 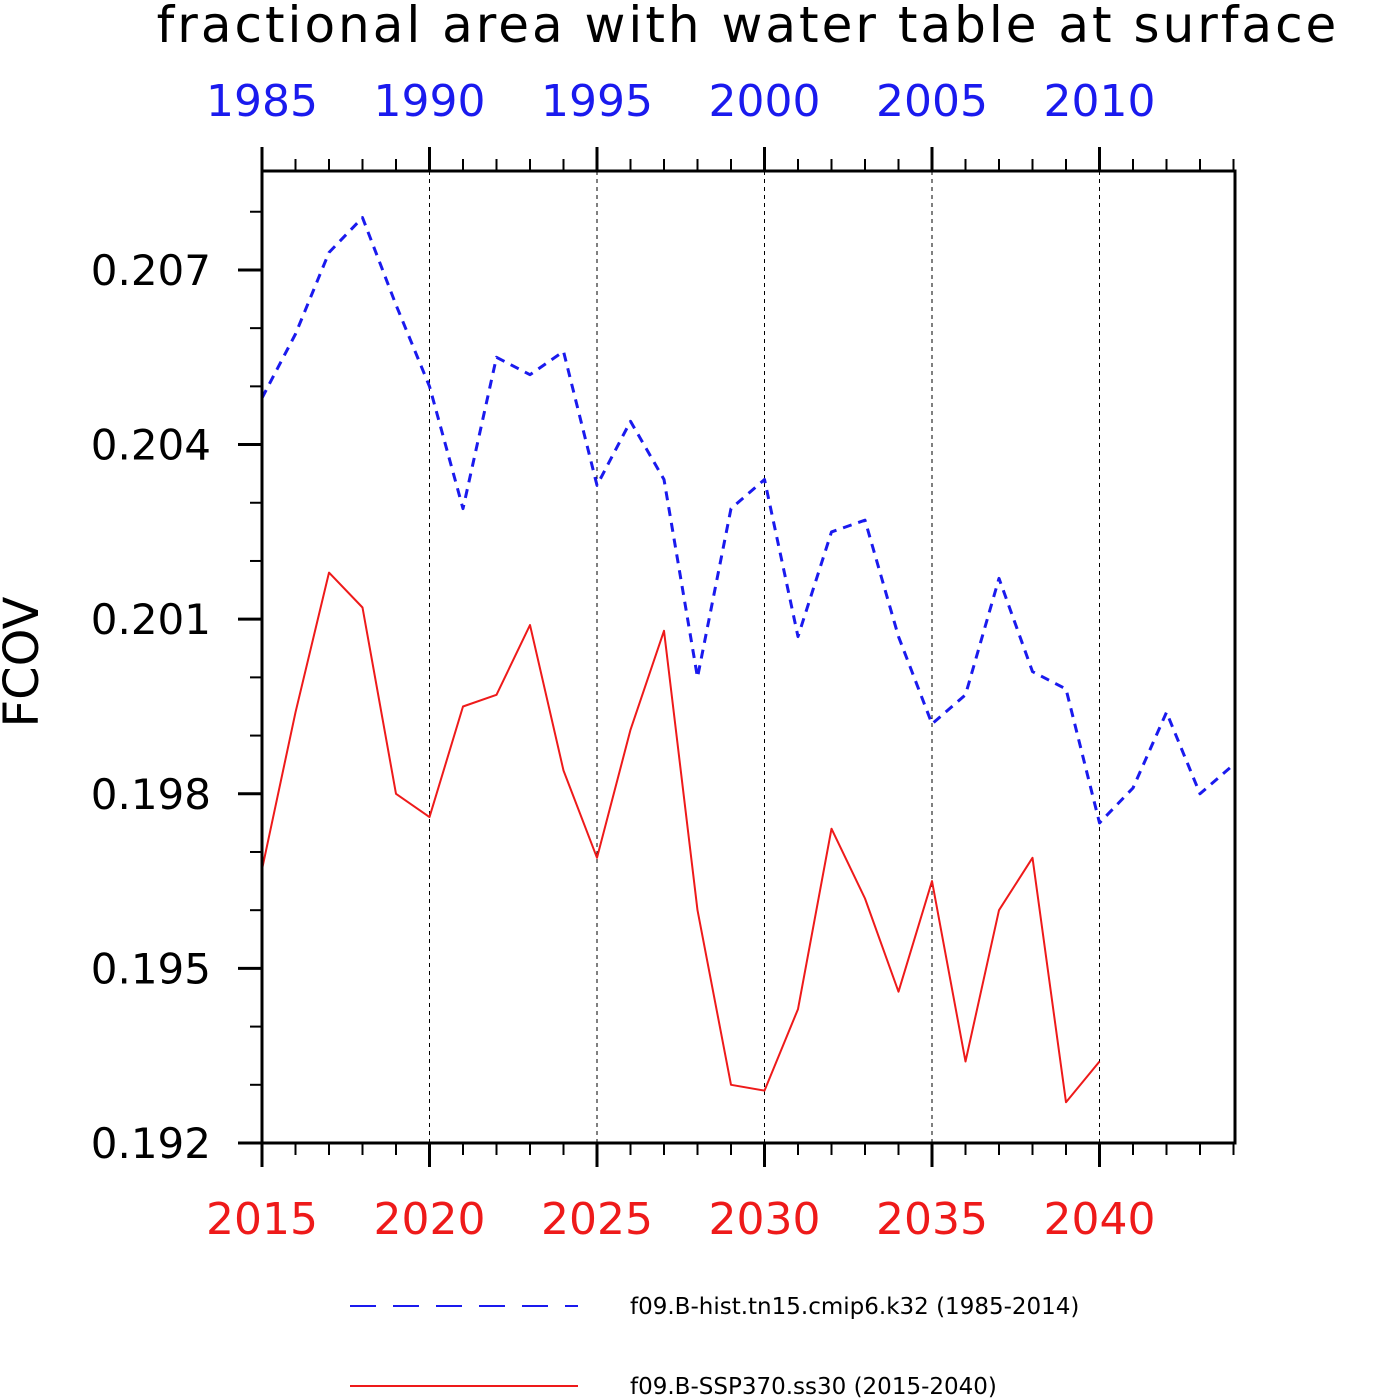 I want to click on top-tick-label: 1985, so click(x=262, y=101).